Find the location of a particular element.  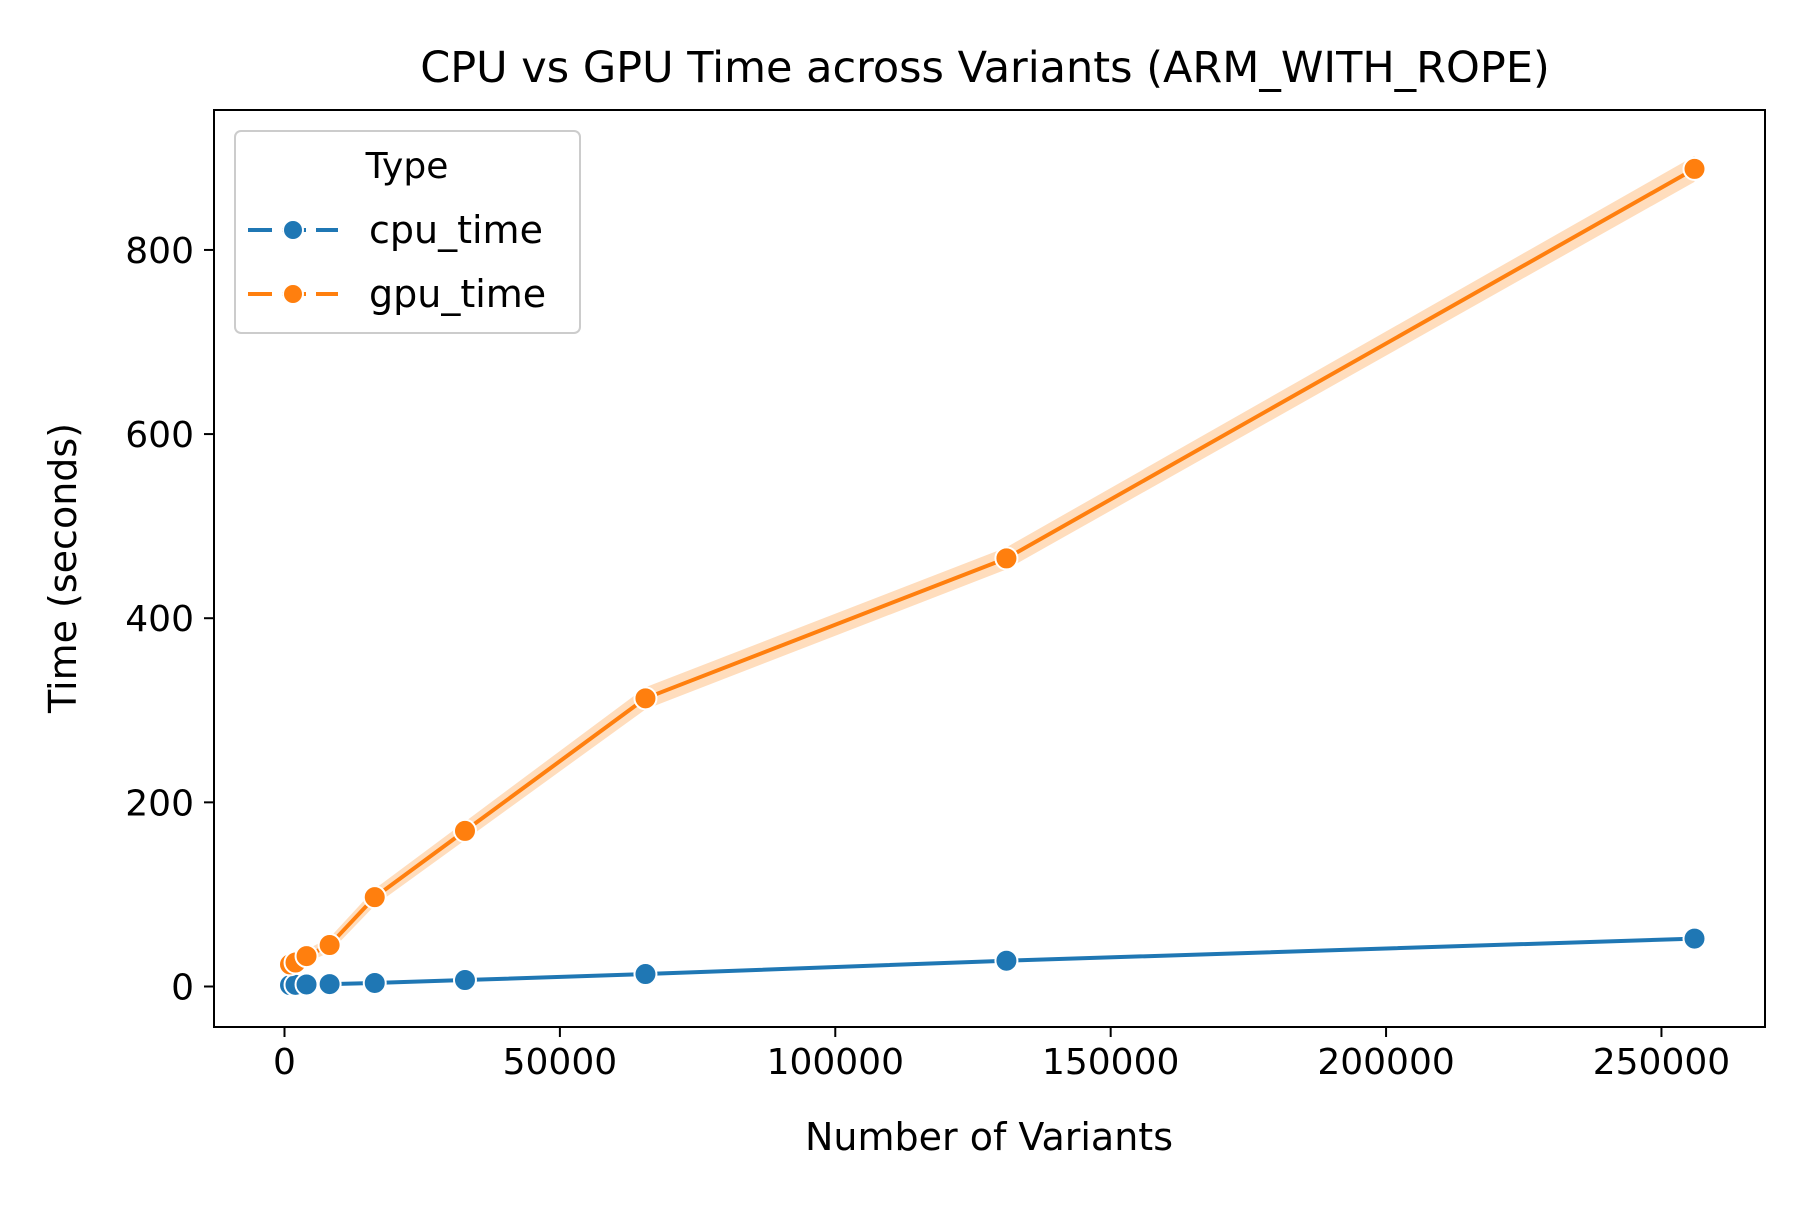

legend-item-gpu-time: gpu_time is located at coordinates (397, 294).